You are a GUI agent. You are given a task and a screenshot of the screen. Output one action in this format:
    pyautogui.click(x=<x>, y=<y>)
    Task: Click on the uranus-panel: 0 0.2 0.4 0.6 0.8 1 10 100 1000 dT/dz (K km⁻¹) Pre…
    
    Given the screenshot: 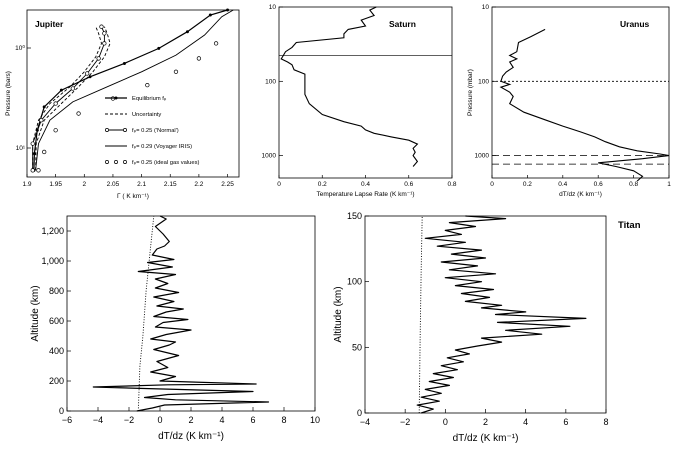 What is the action you would take?
    pyautogui.click(x=569, y=101)
    